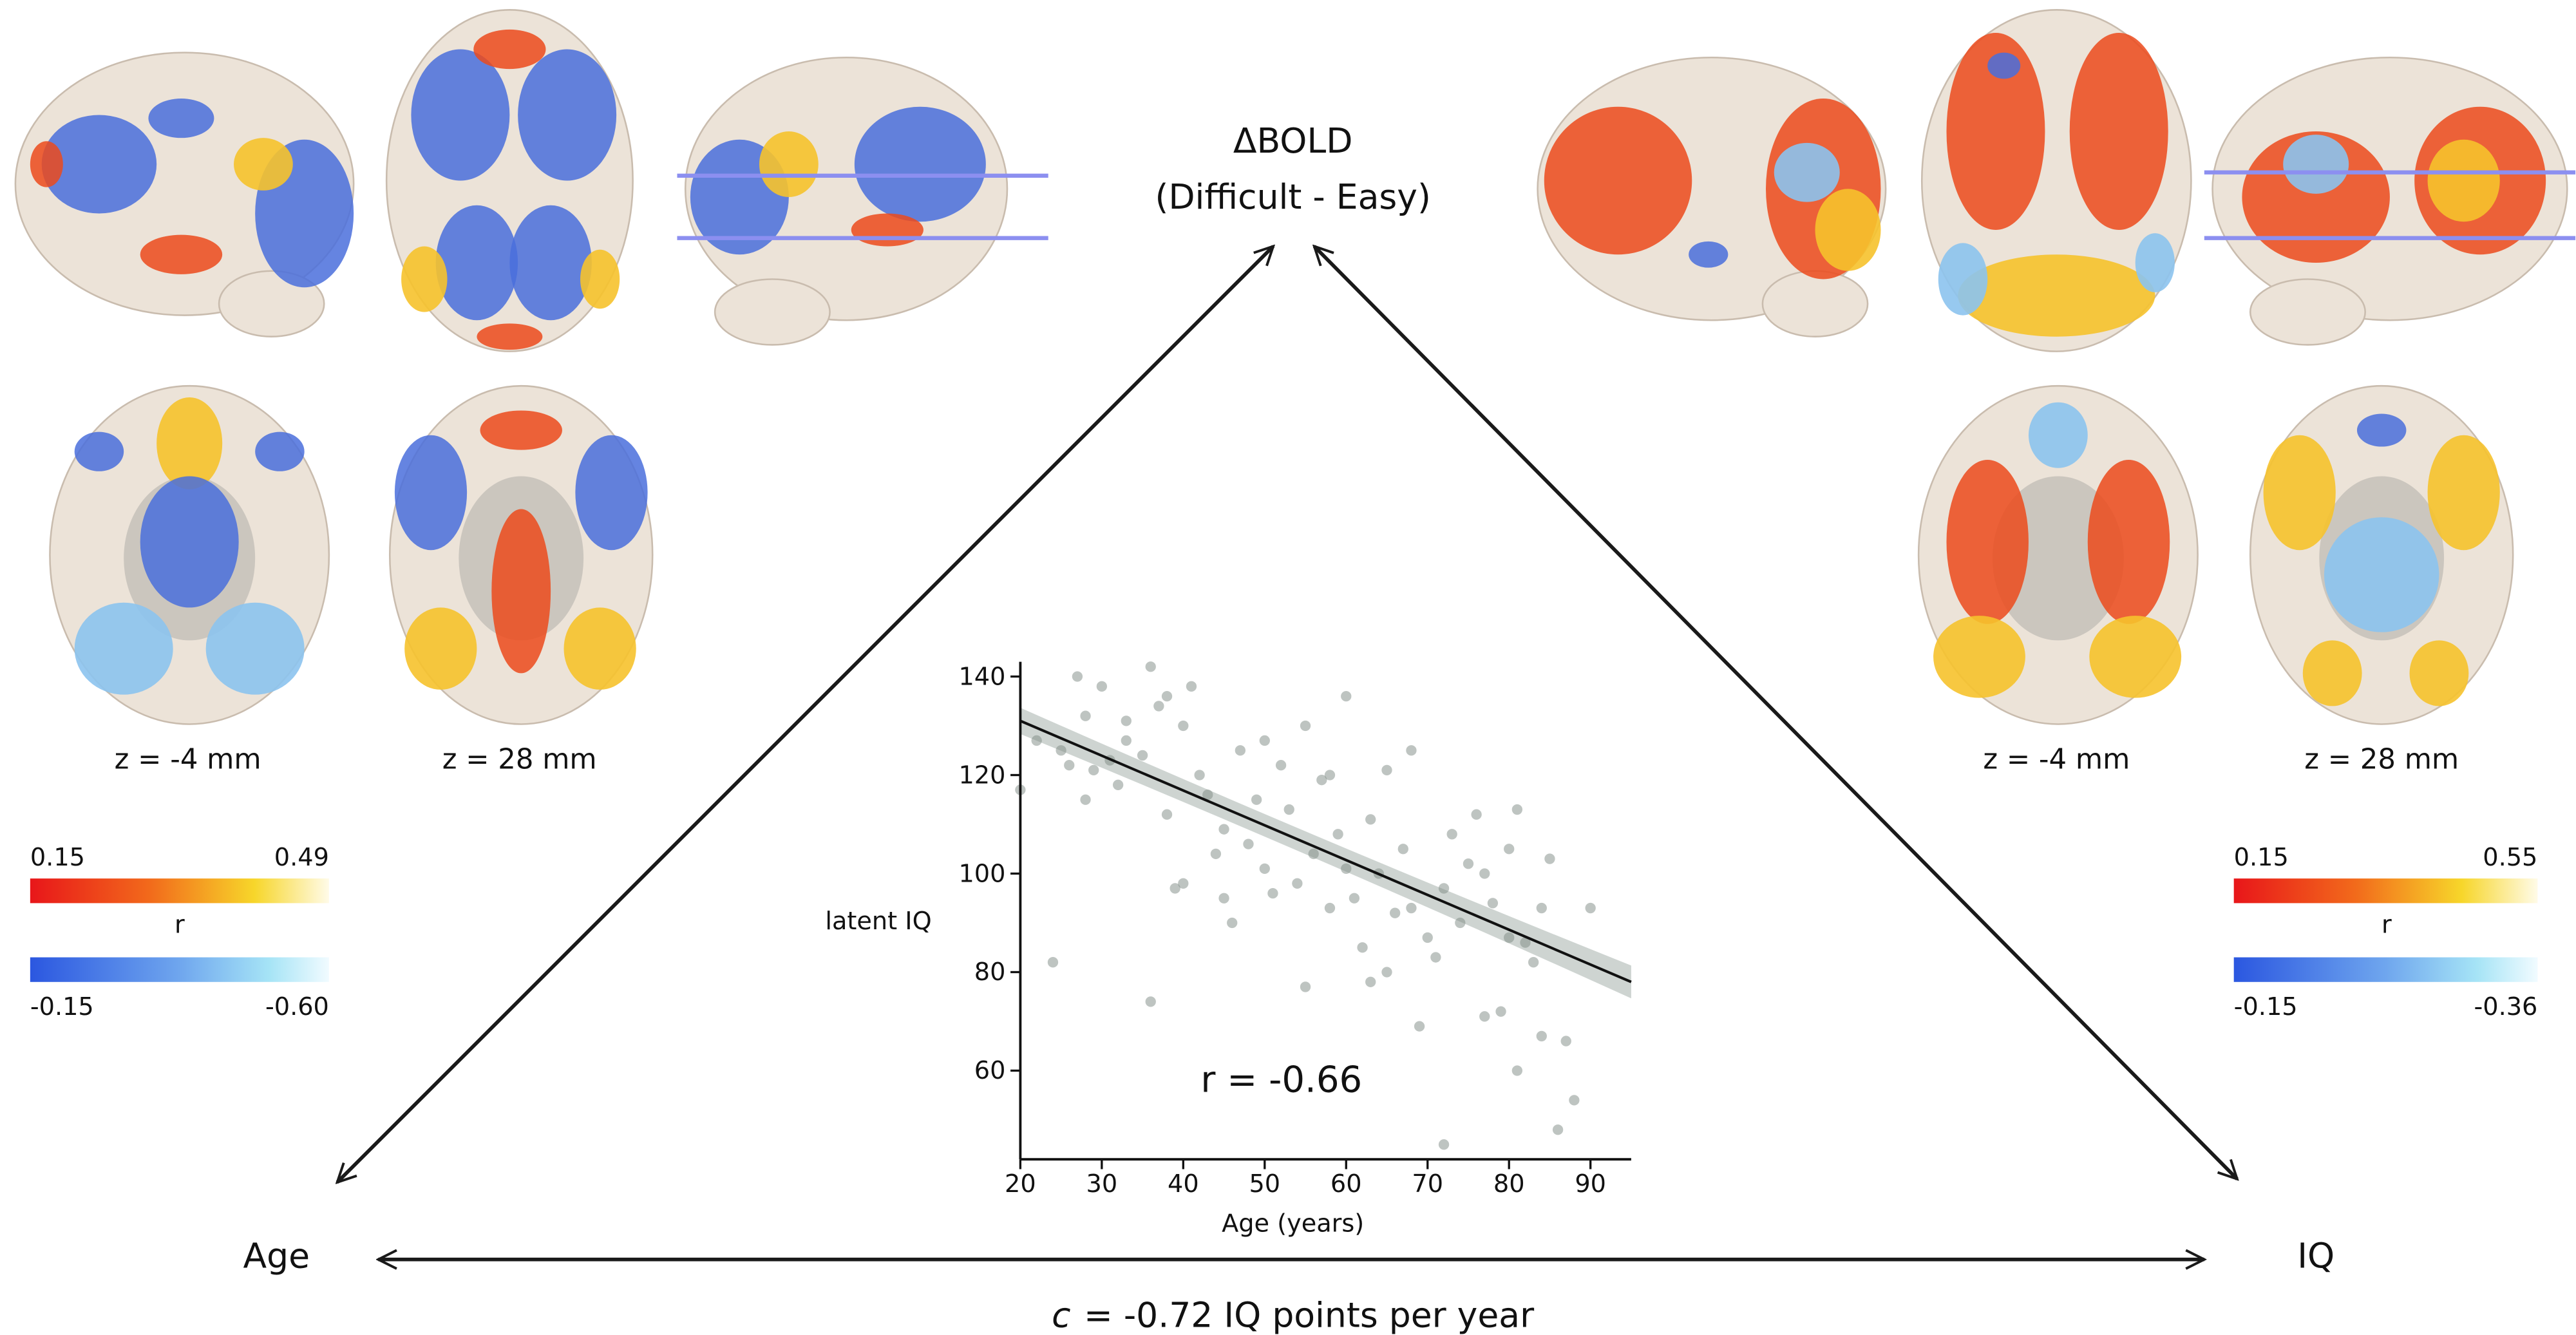  I want to click on colorbar: r 0.15 0.55 -0.15 -0.36, so click(2386, 933).